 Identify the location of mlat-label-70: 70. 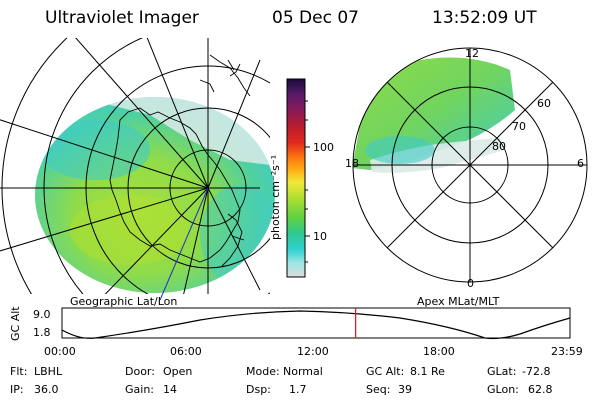
(519, 126).